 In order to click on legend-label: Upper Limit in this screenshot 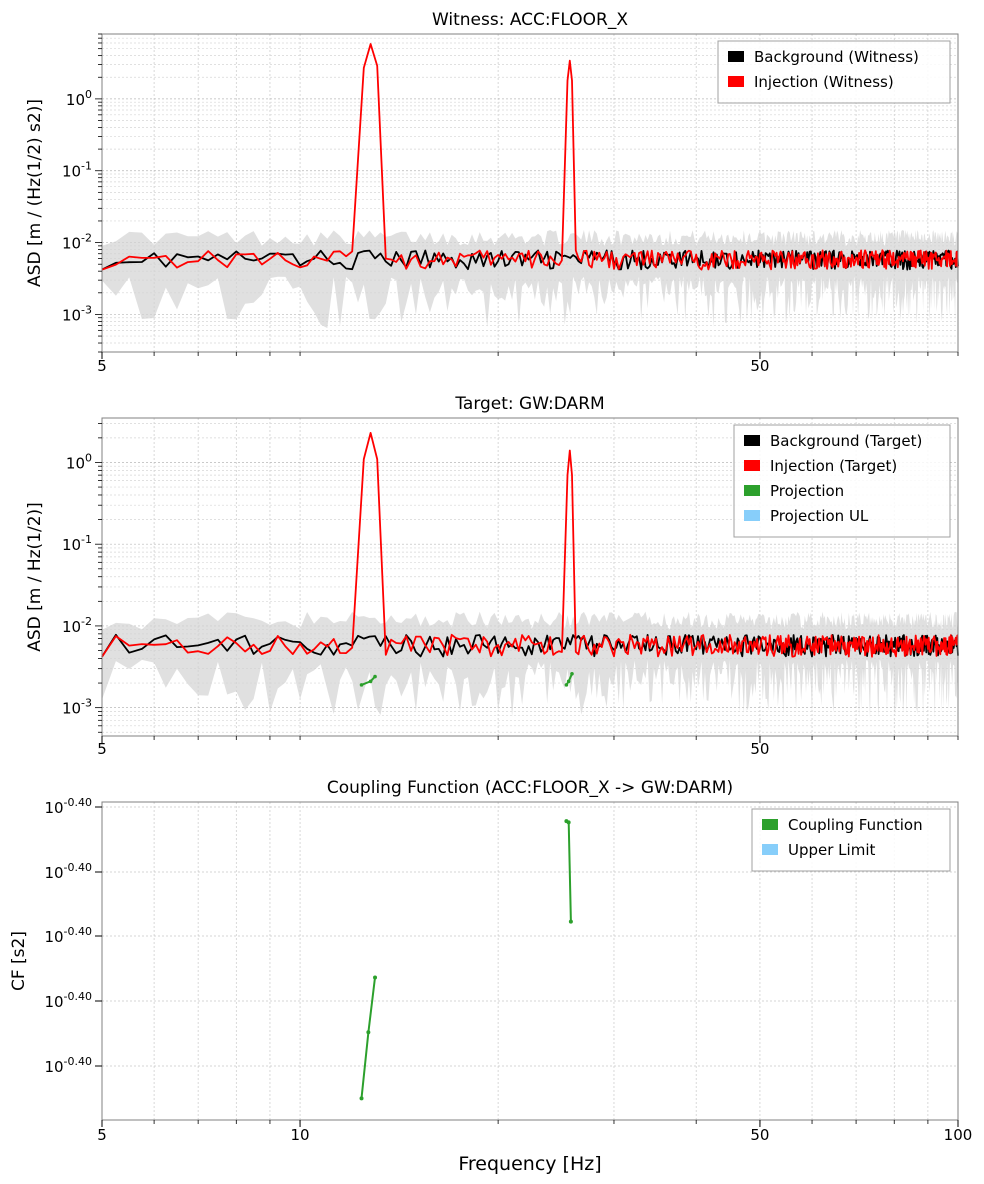, I will do `click(831, 850)`.